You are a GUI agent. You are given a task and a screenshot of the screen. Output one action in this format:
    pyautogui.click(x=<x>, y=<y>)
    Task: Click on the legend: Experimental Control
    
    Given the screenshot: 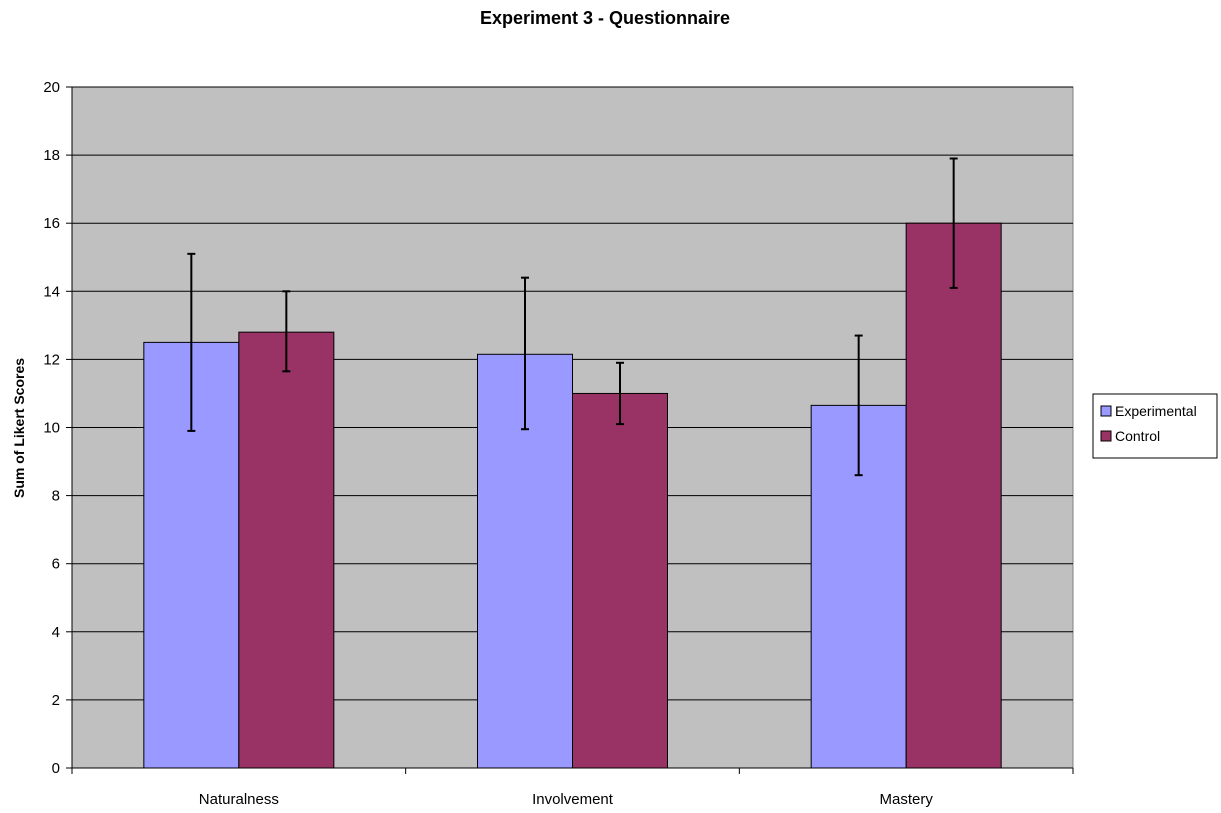 What is the action you would take?
    pyautogui.click(x=1155, y=426)
    